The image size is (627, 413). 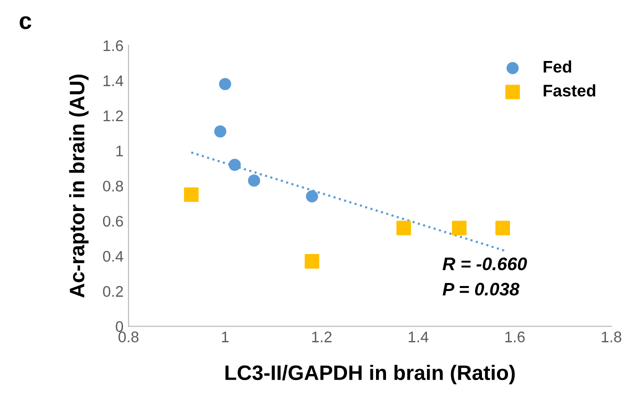 What do you see at coordinates (113, 186) in the screenshot?
I see `y-tick-label: 0.8` at bounding box center [113, 186].